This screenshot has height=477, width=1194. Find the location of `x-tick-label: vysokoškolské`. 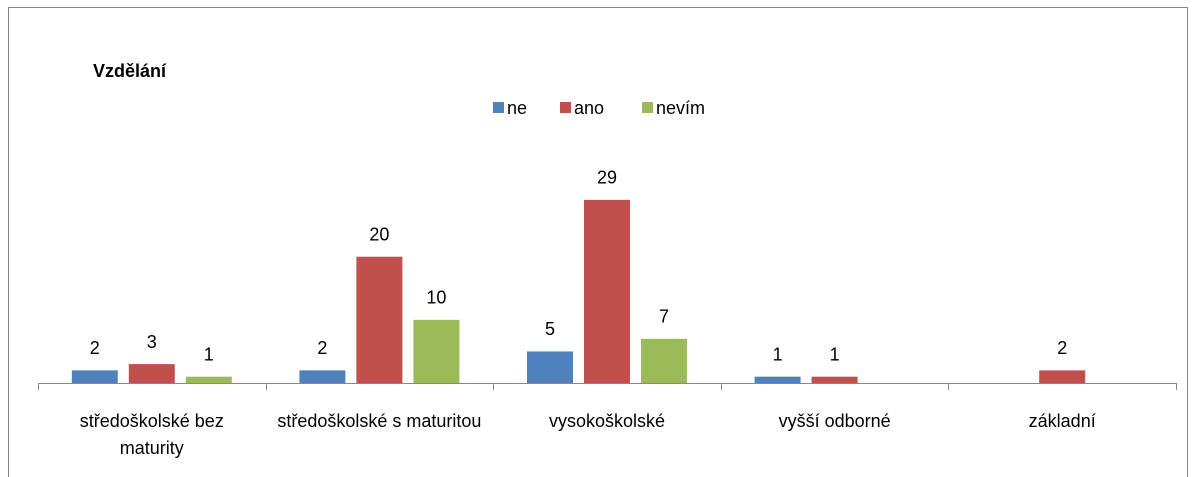

x-tick-label: vysokoškolské is located at coordinates (607, 421).